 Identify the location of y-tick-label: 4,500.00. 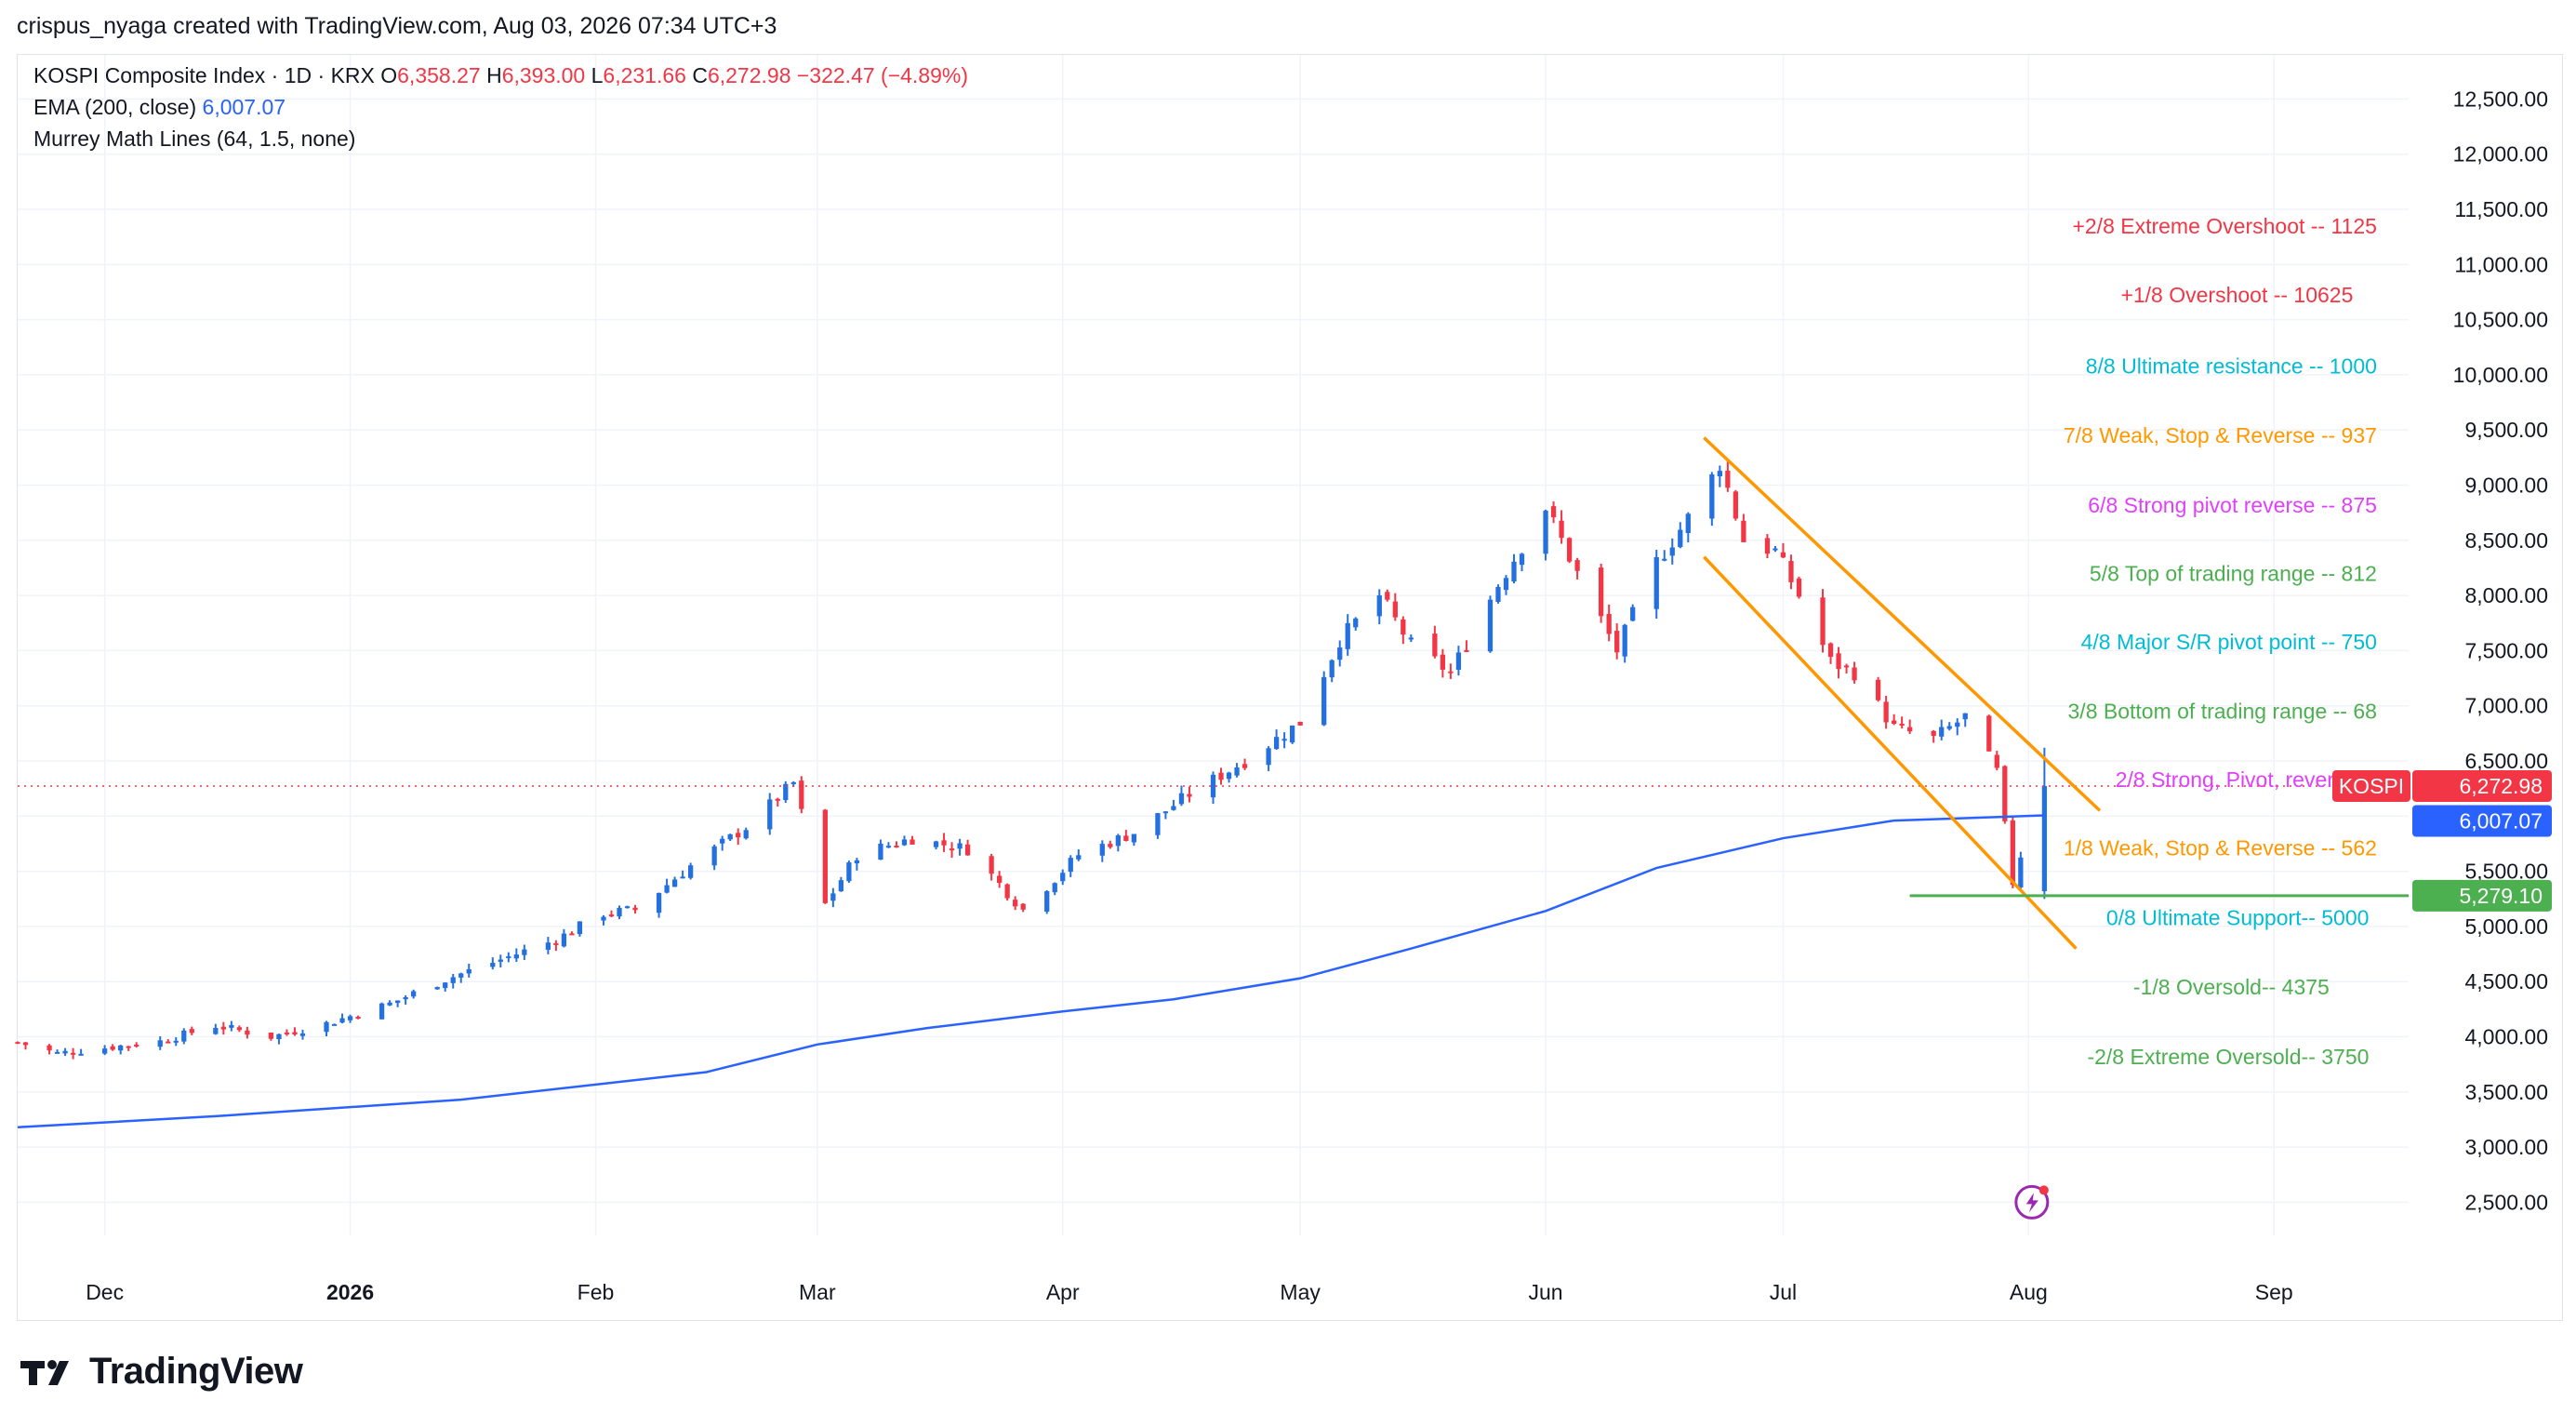
(2506, 982).